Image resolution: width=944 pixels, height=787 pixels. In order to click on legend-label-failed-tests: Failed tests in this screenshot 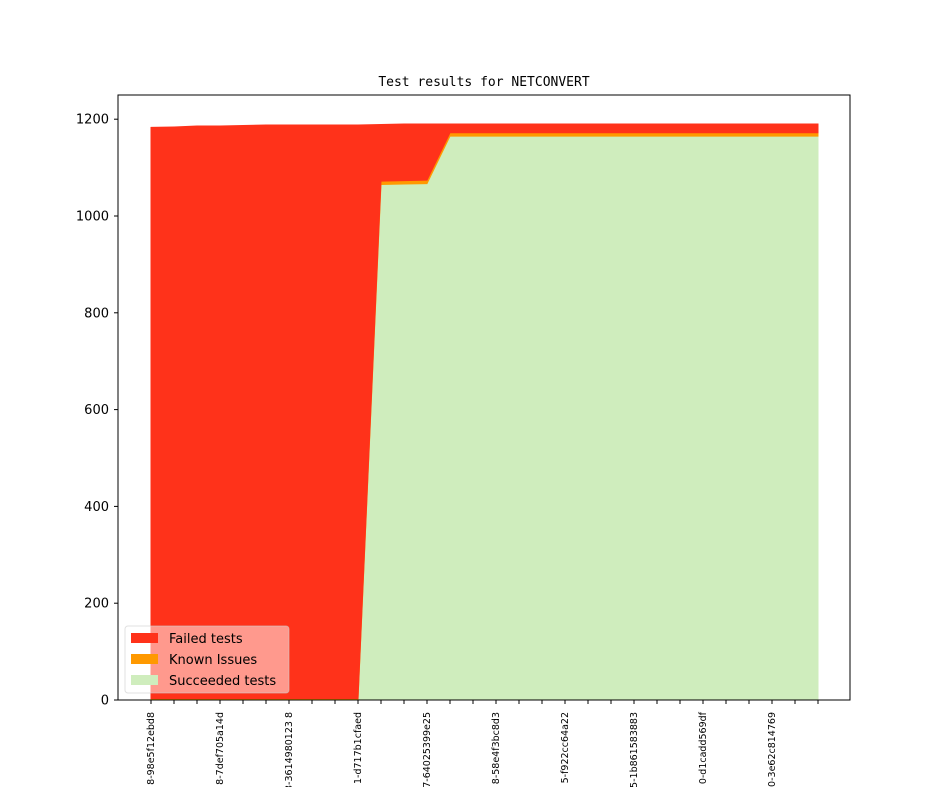, I will do `click(206, 639)`.